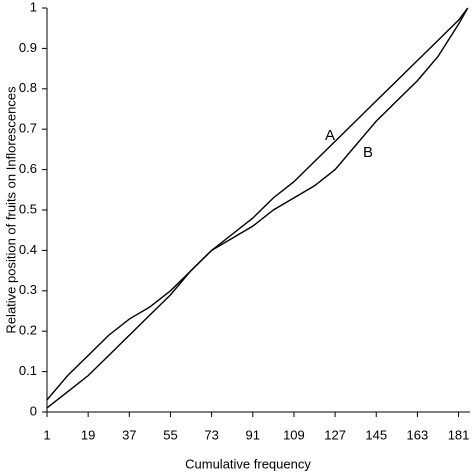 Image resolution: width=475 pixels, height=476 pixels. Describe the element at coordinates (368, 152) in the screenshot. I see `series-label: B` at that location.